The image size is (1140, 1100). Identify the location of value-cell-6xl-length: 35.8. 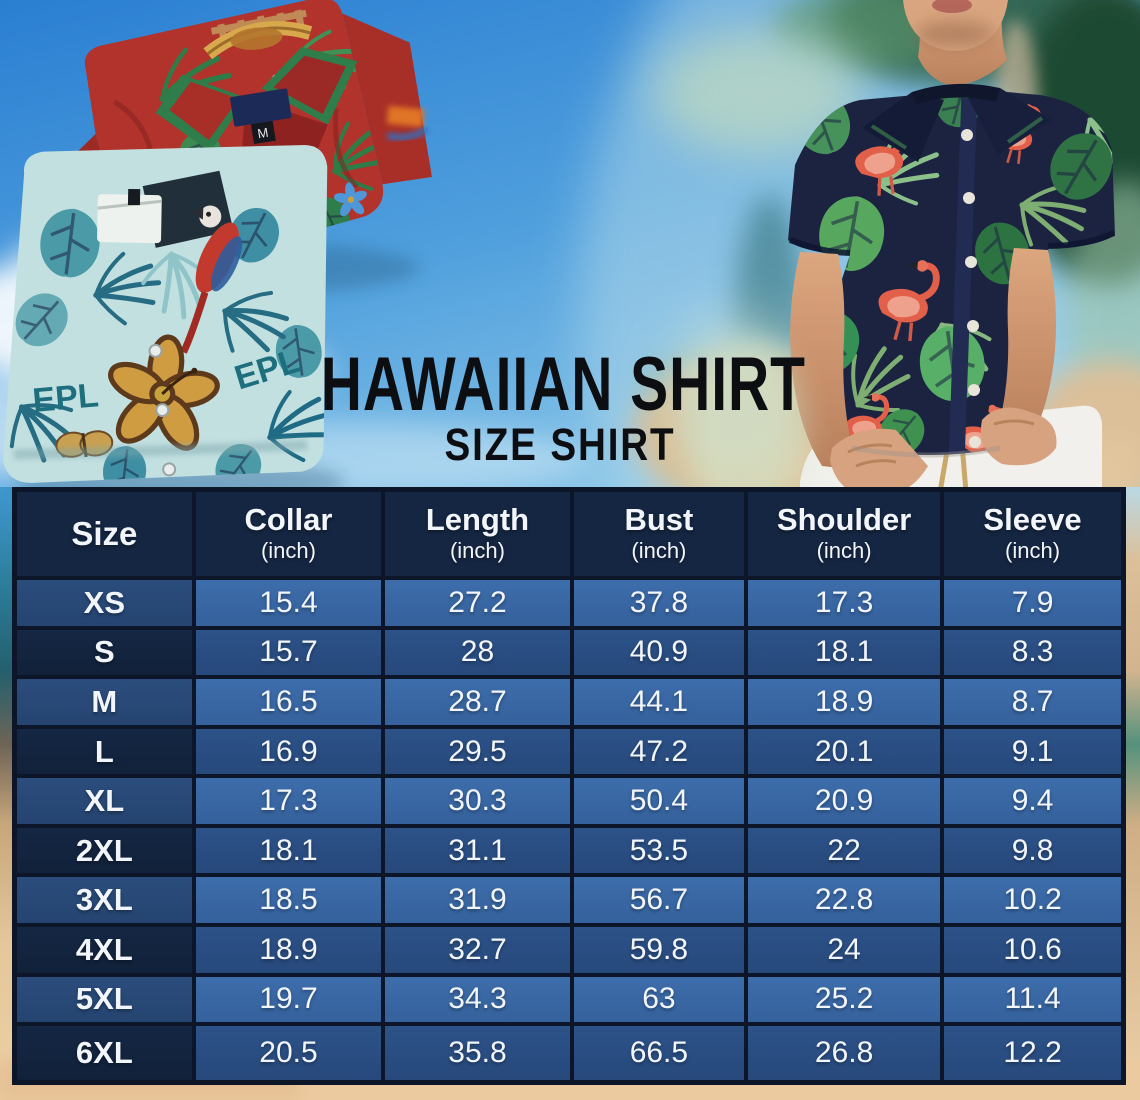
(477, 1053).